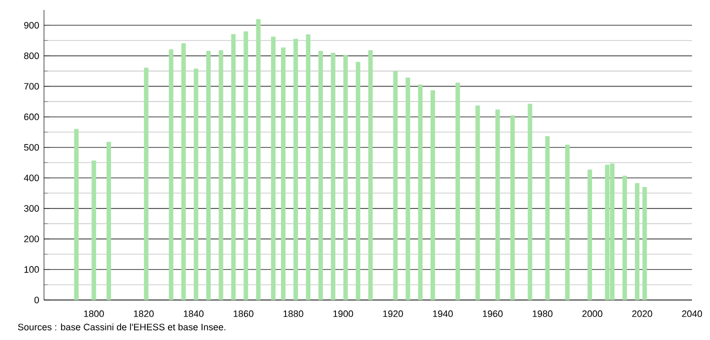 This screenshot has width=710, height=340. I want to click on x-tick-label: 1820, so click(144, 314).